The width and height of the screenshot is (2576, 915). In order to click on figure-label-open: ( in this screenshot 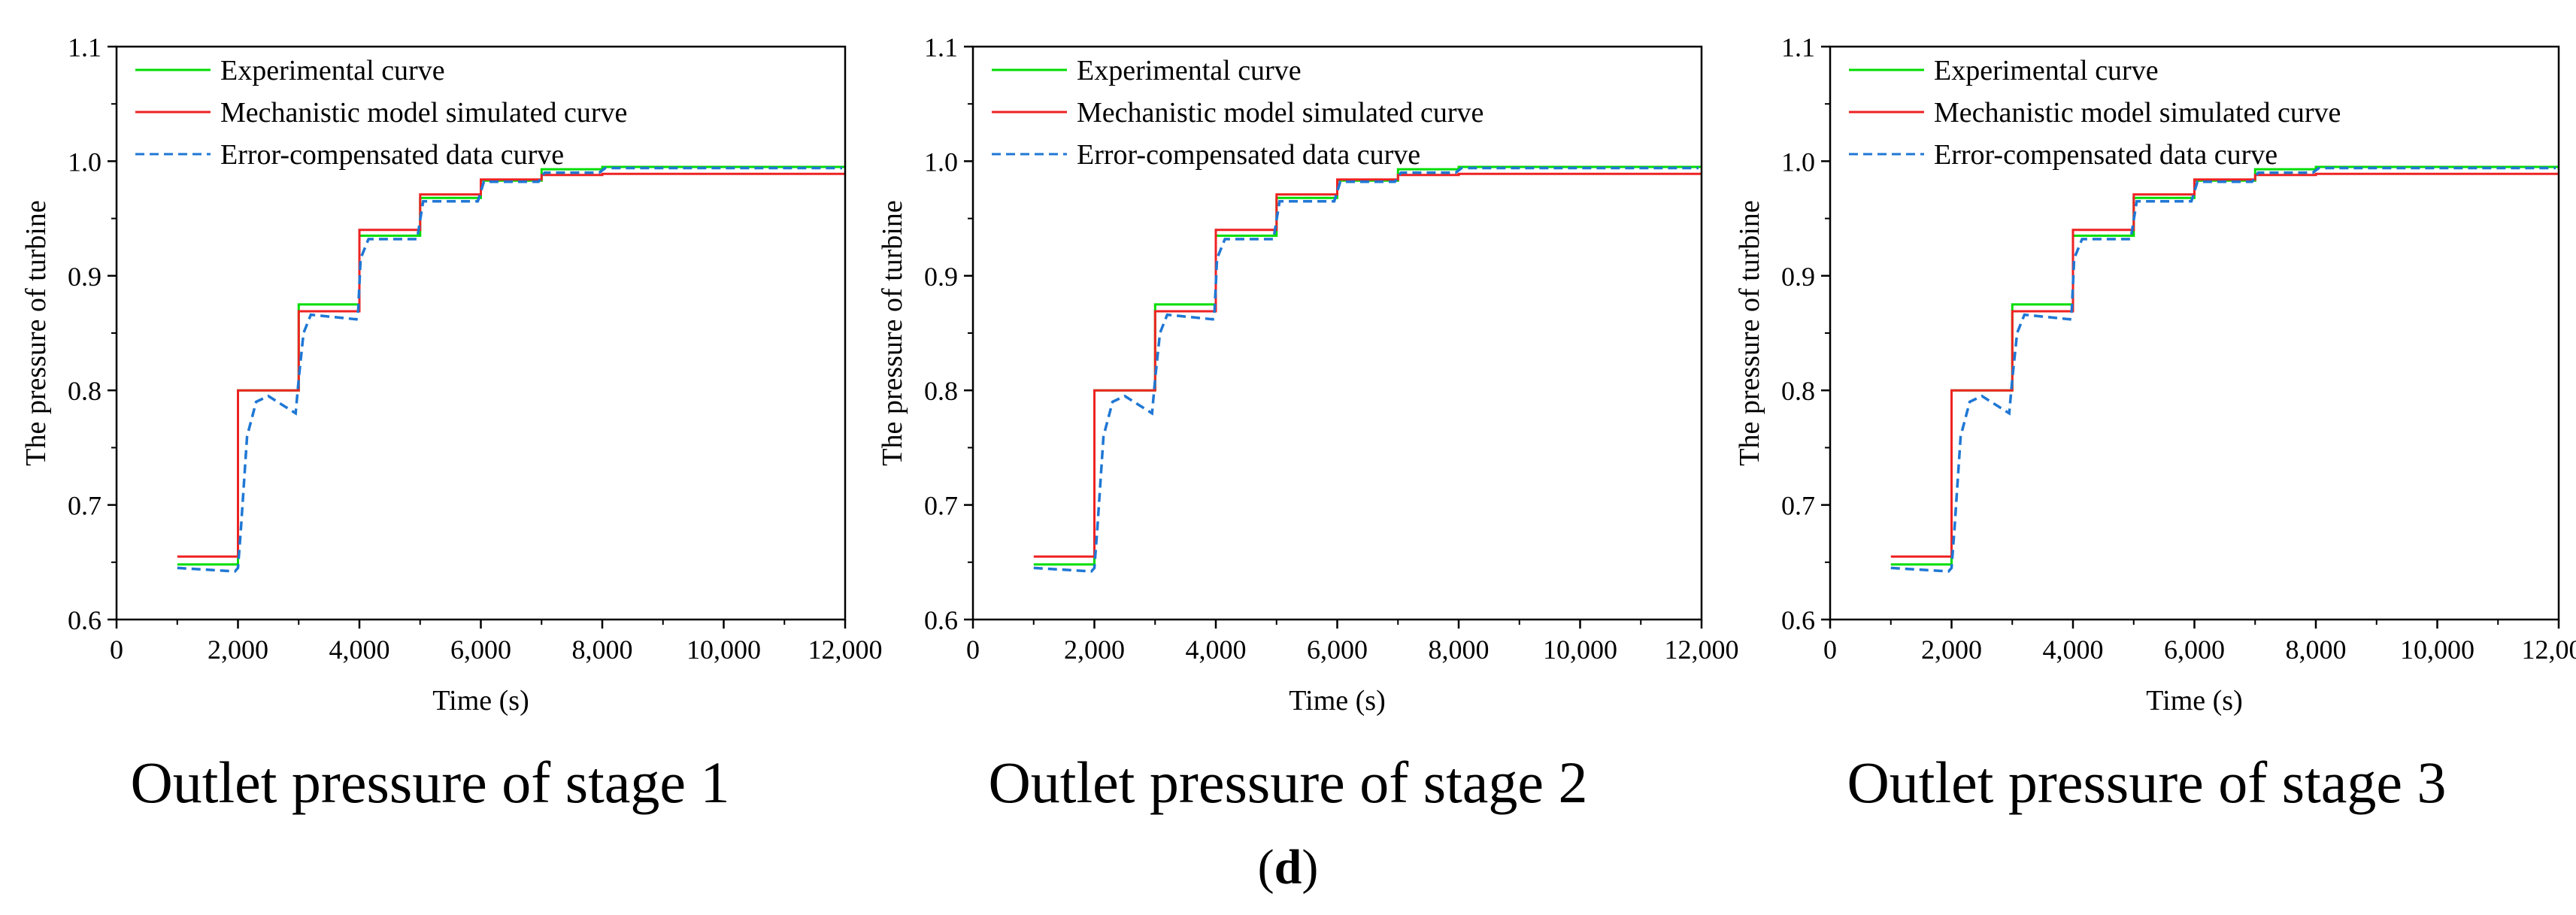, I will do `click(1266, 868)`.